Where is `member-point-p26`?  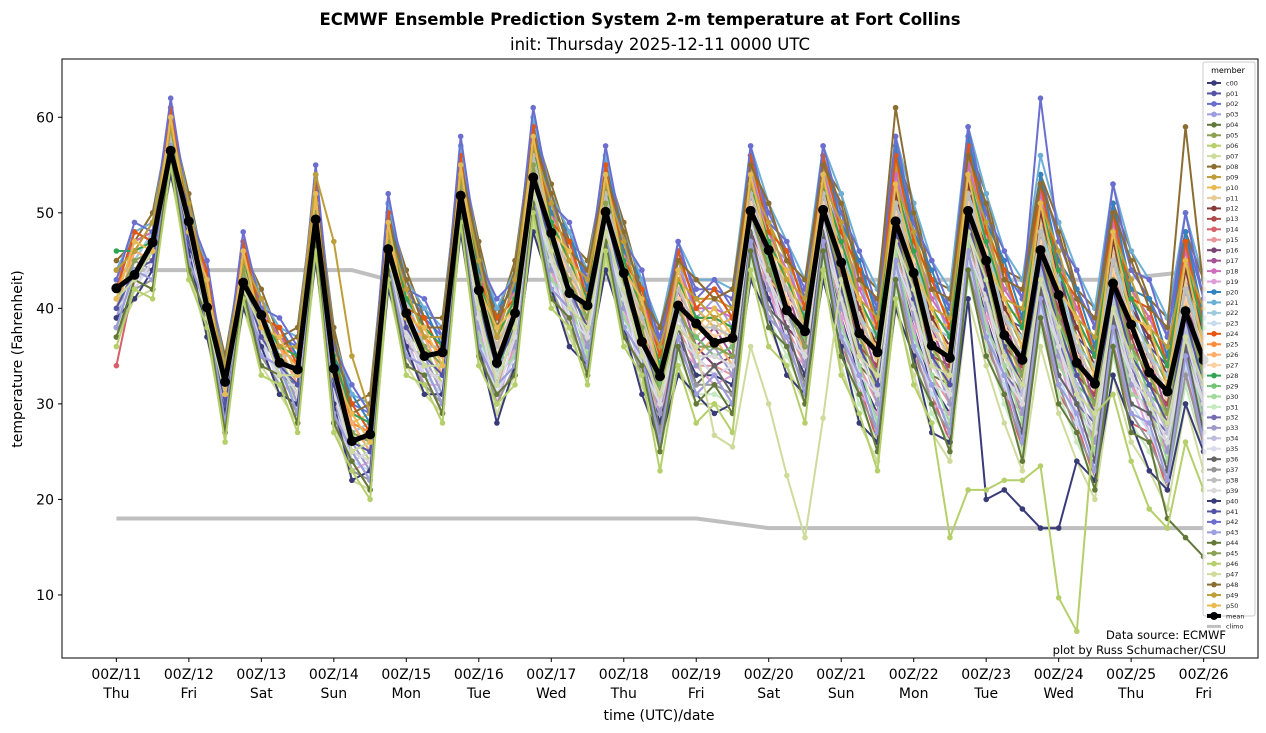 member-point-p26 is located at coordinates (352, 423).